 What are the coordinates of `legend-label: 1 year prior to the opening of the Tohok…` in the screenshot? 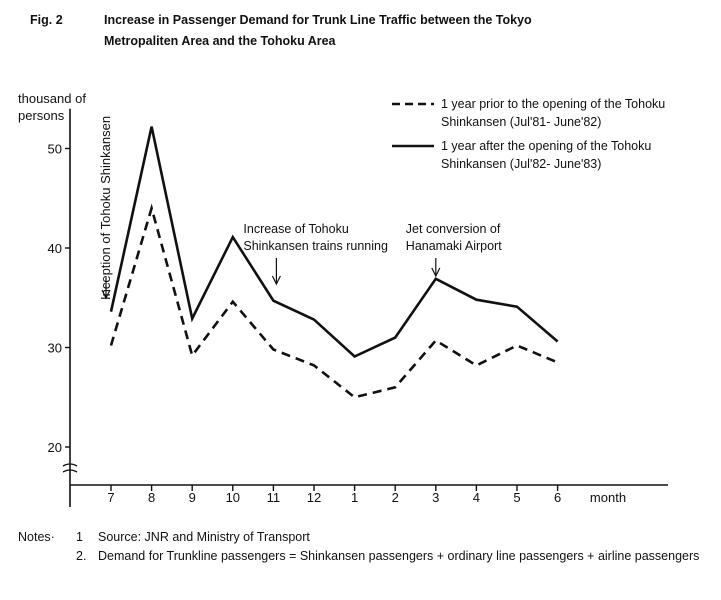 It's located at (553, 104).